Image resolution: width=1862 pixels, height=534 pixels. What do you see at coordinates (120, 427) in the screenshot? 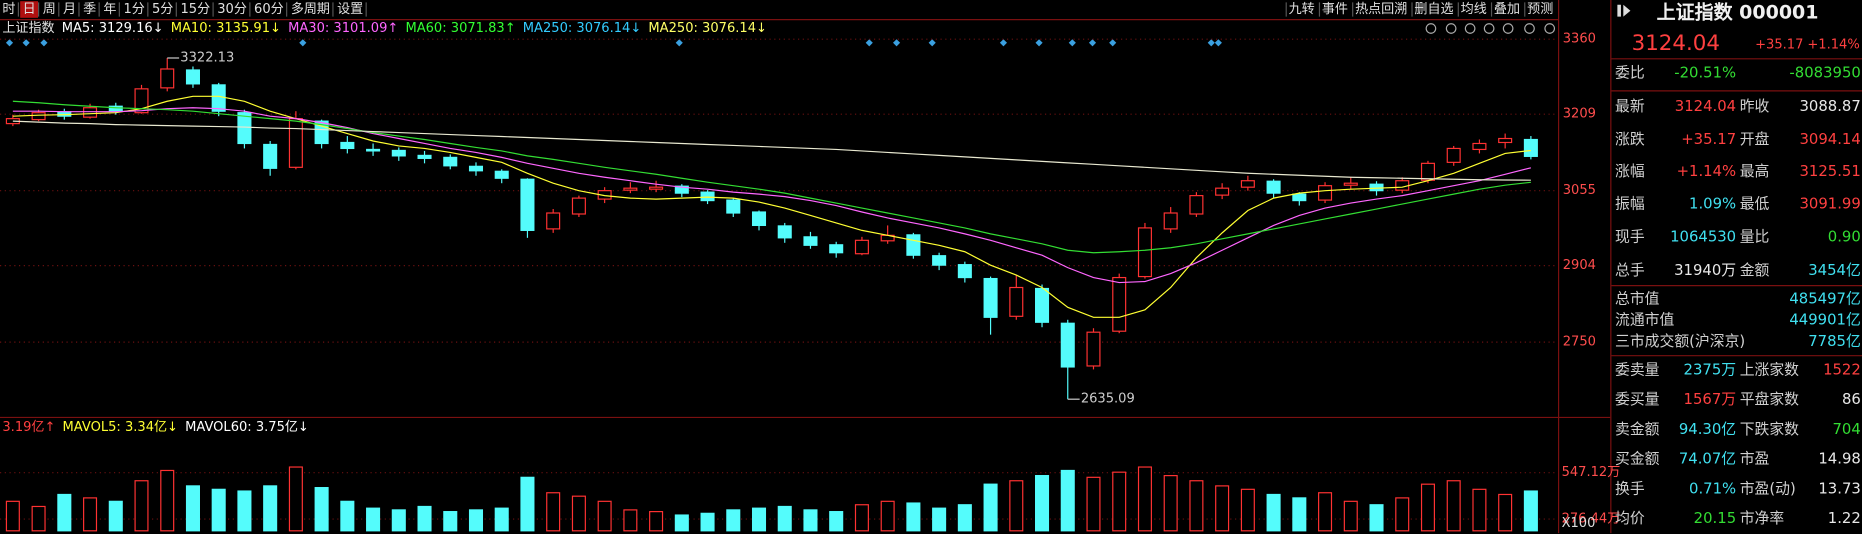
I see `legend-entry: MAVOL5: 3.34亿↓` at bounding box center [120, 427].